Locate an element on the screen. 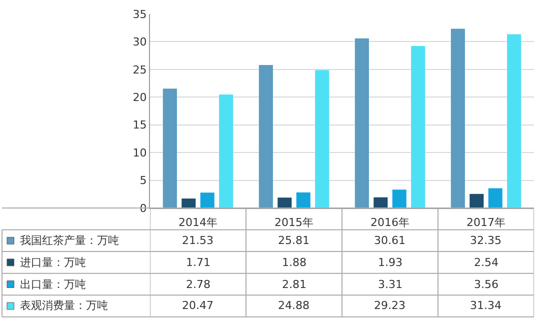 This screenshot has height=326, width=542. data-label: 20.47 is located at coordinates (198, 305).